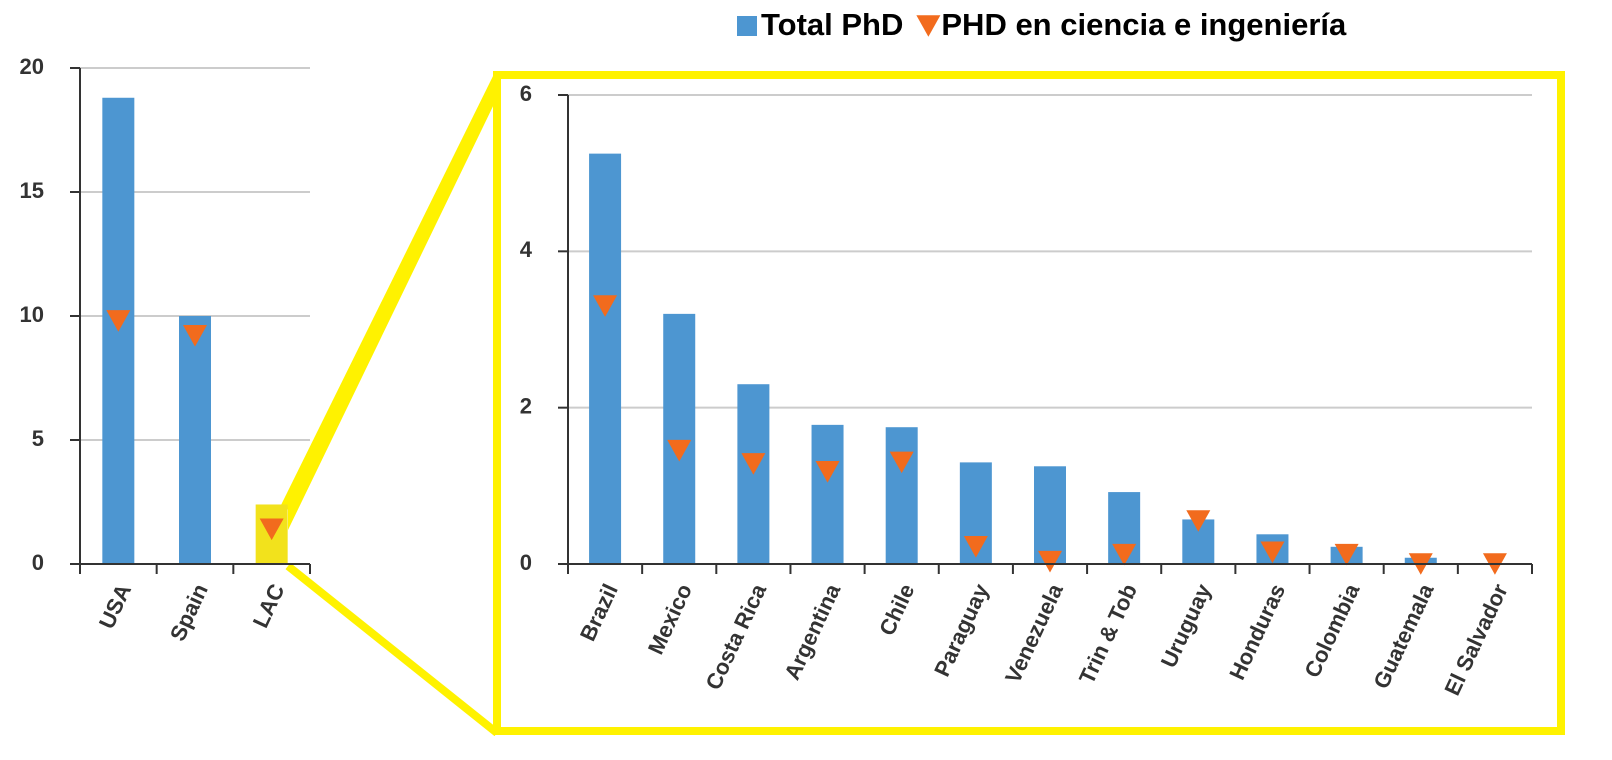 The width and height of the screenshot is (1612, 760). I want to click on x-tick-label: LAC, so click(269, 606).